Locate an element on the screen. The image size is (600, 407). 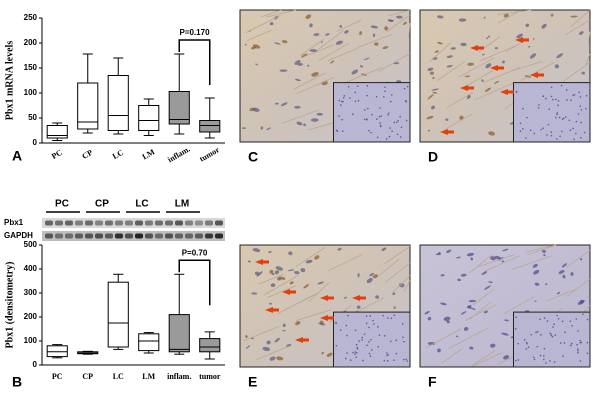
x-tick-label: PC is located at coordinates (57, 154).